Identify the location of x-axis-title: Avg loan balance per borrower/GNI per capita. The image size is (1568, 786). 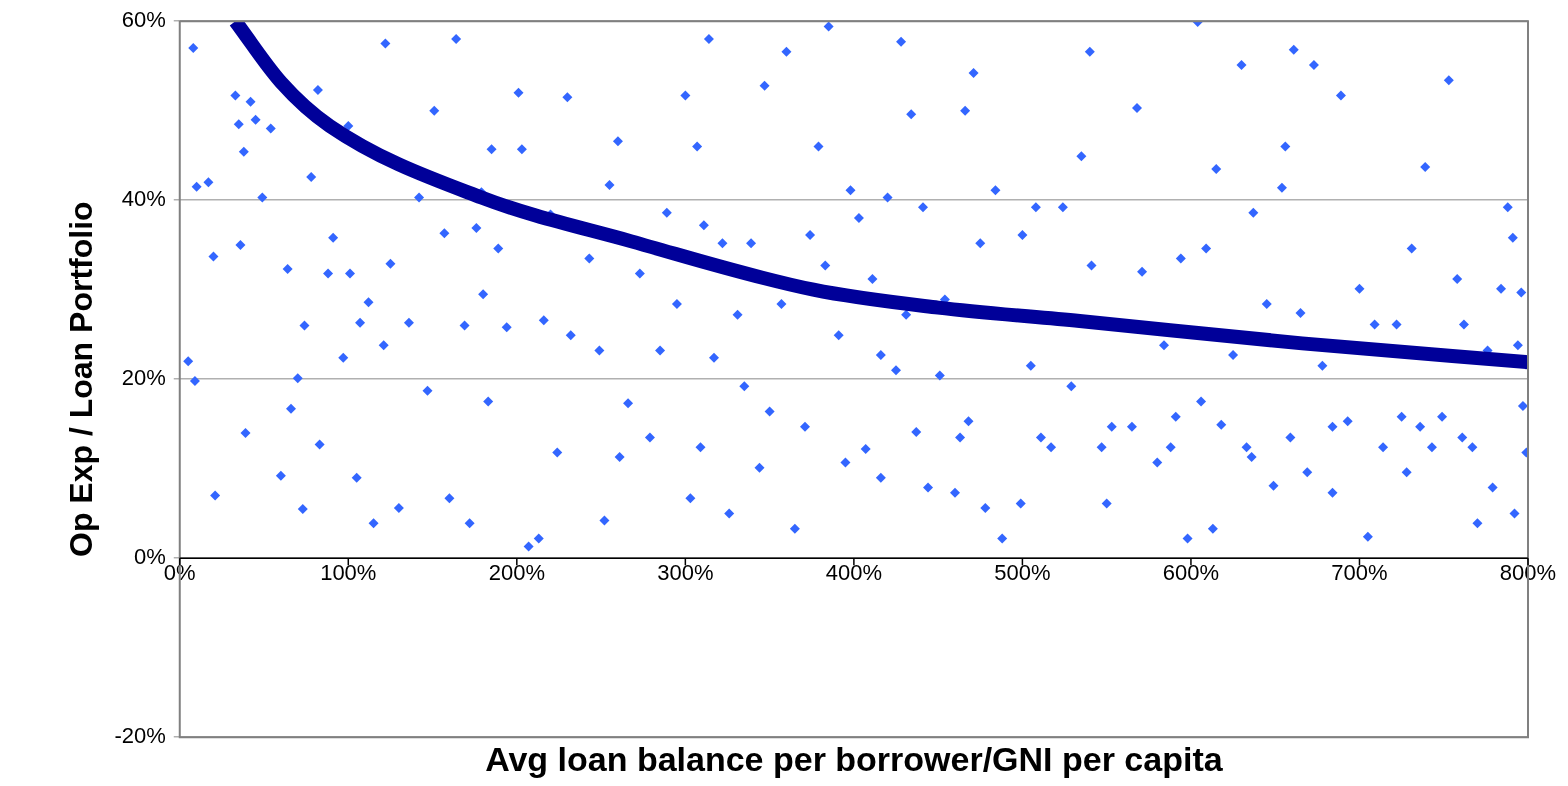
(854, 758).